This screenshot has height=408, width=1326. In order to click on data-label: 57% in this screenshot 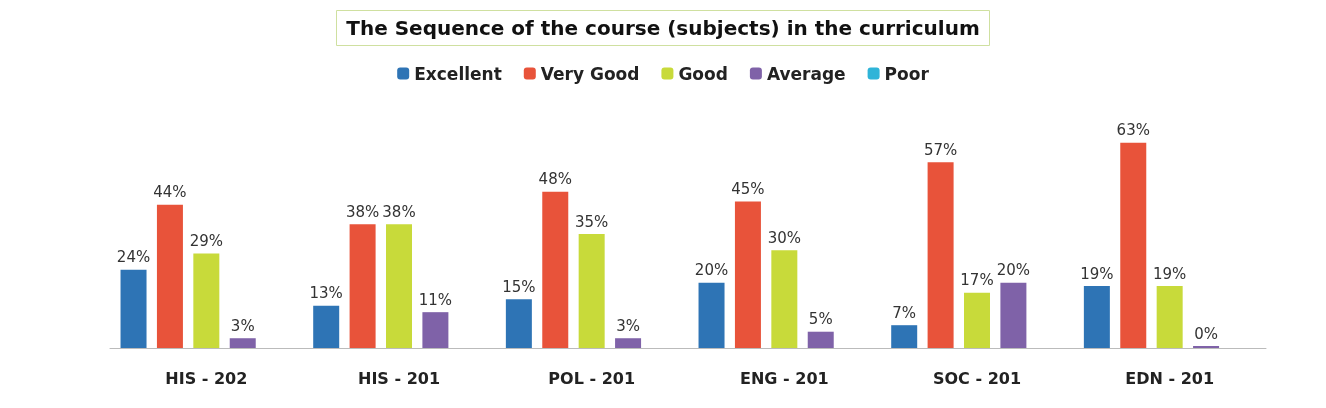, I will do `click(940, 149)`.